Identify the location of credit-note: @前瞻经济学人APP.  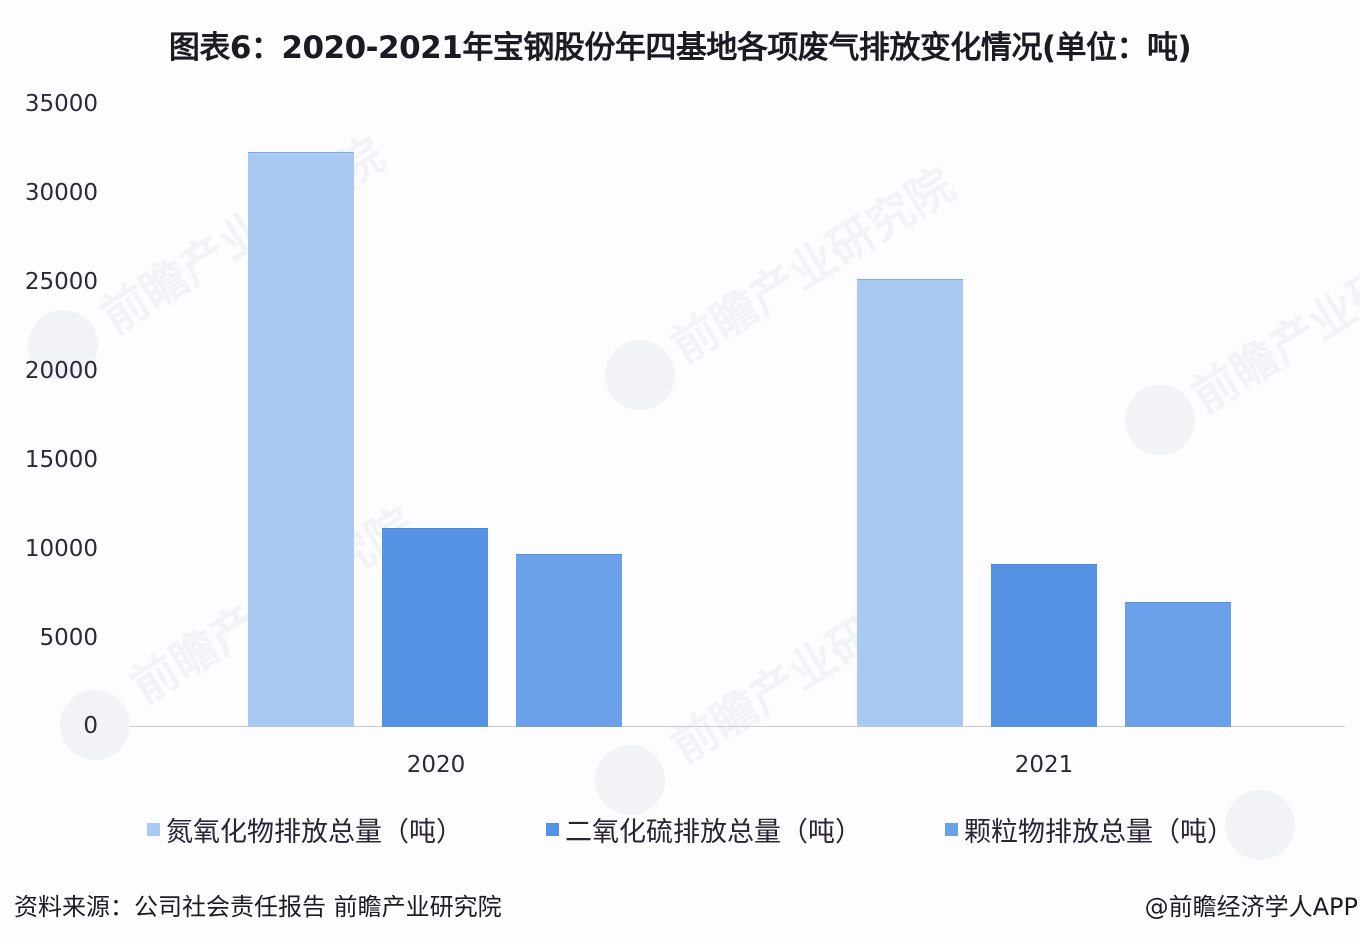
(1251, 907).